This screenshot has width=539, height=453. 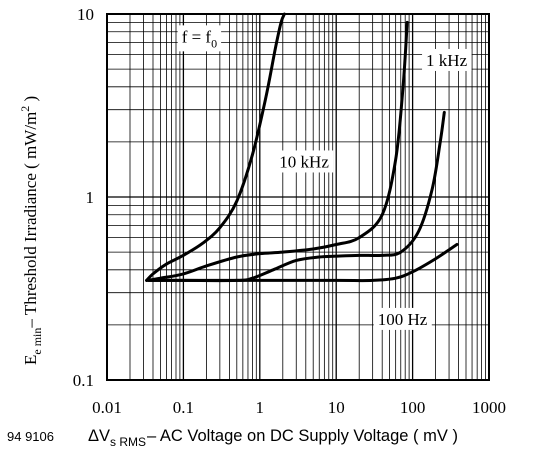 I want to click on y-tick-label: 1, so click(x=90, y=197).